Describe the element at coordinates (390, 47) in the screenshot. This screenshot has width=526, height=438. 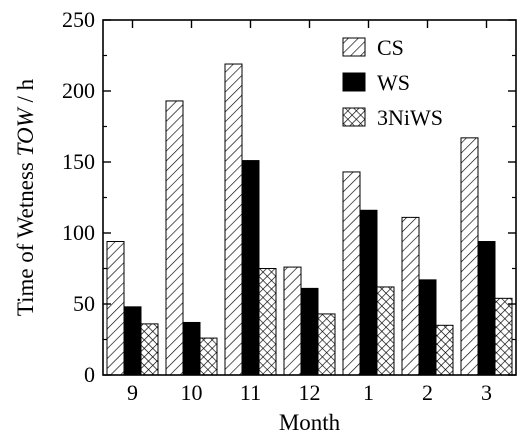
I see `legend-label-CS: CS` at that location.